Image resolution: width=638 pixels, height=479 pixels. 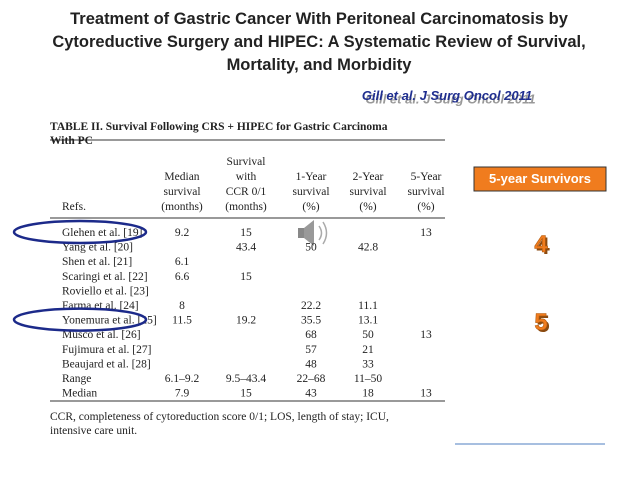 What do you see at coordinates (368, 379) in the screenshot?
I see `table-cell: 11–50` at bounding box center [368, 379].